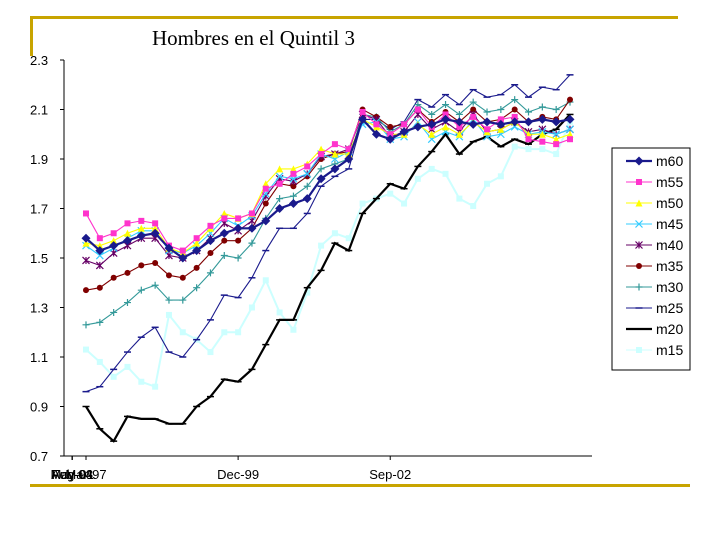  I want to click on legend-item-m55: m55, so click(654, 182).